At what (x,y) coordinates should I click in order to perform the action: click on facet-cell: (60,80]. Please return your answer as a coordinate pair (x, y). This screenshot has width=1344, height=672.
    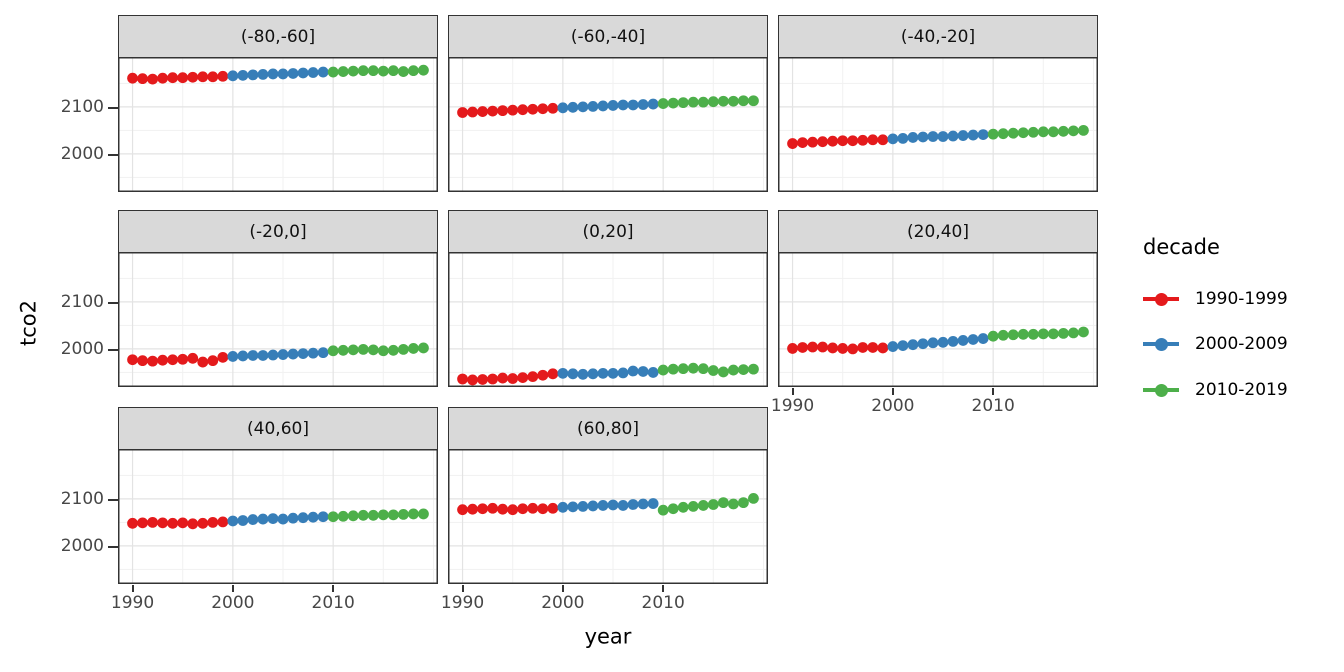
    Looking at the image, I should click on (608, 495).